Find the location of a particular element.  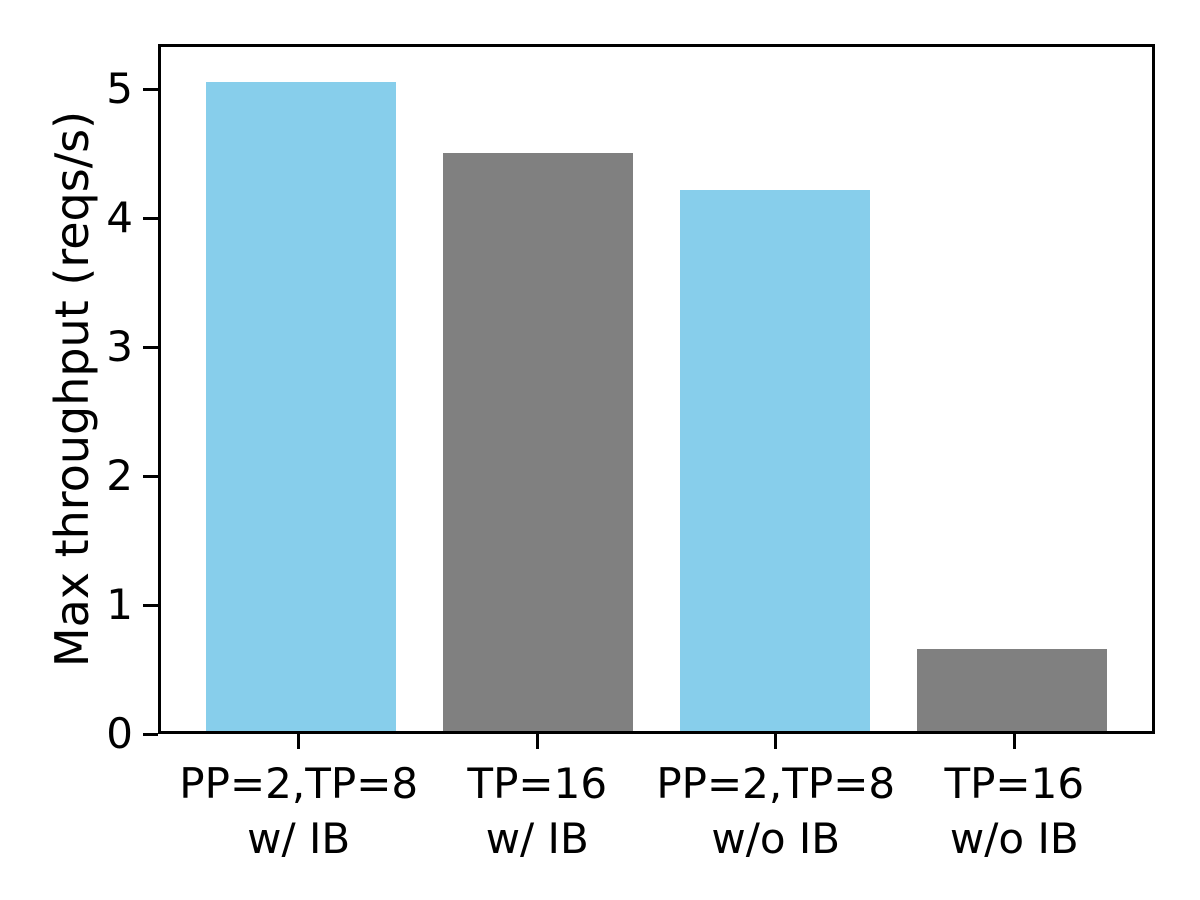

y-tick-label-5: 5 is located at coordinates (119, 89).